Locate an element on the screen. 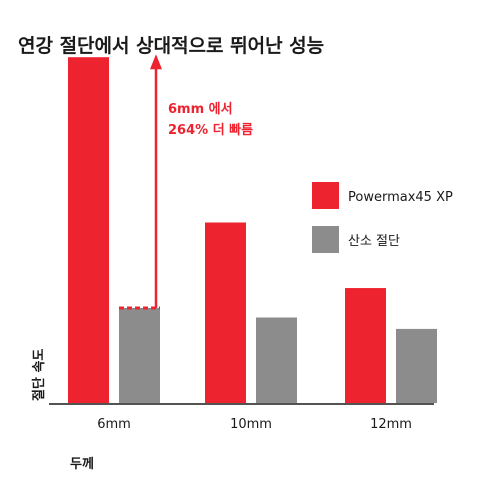  legend-label: 산소 절단 is located at coordinates (374, 241).